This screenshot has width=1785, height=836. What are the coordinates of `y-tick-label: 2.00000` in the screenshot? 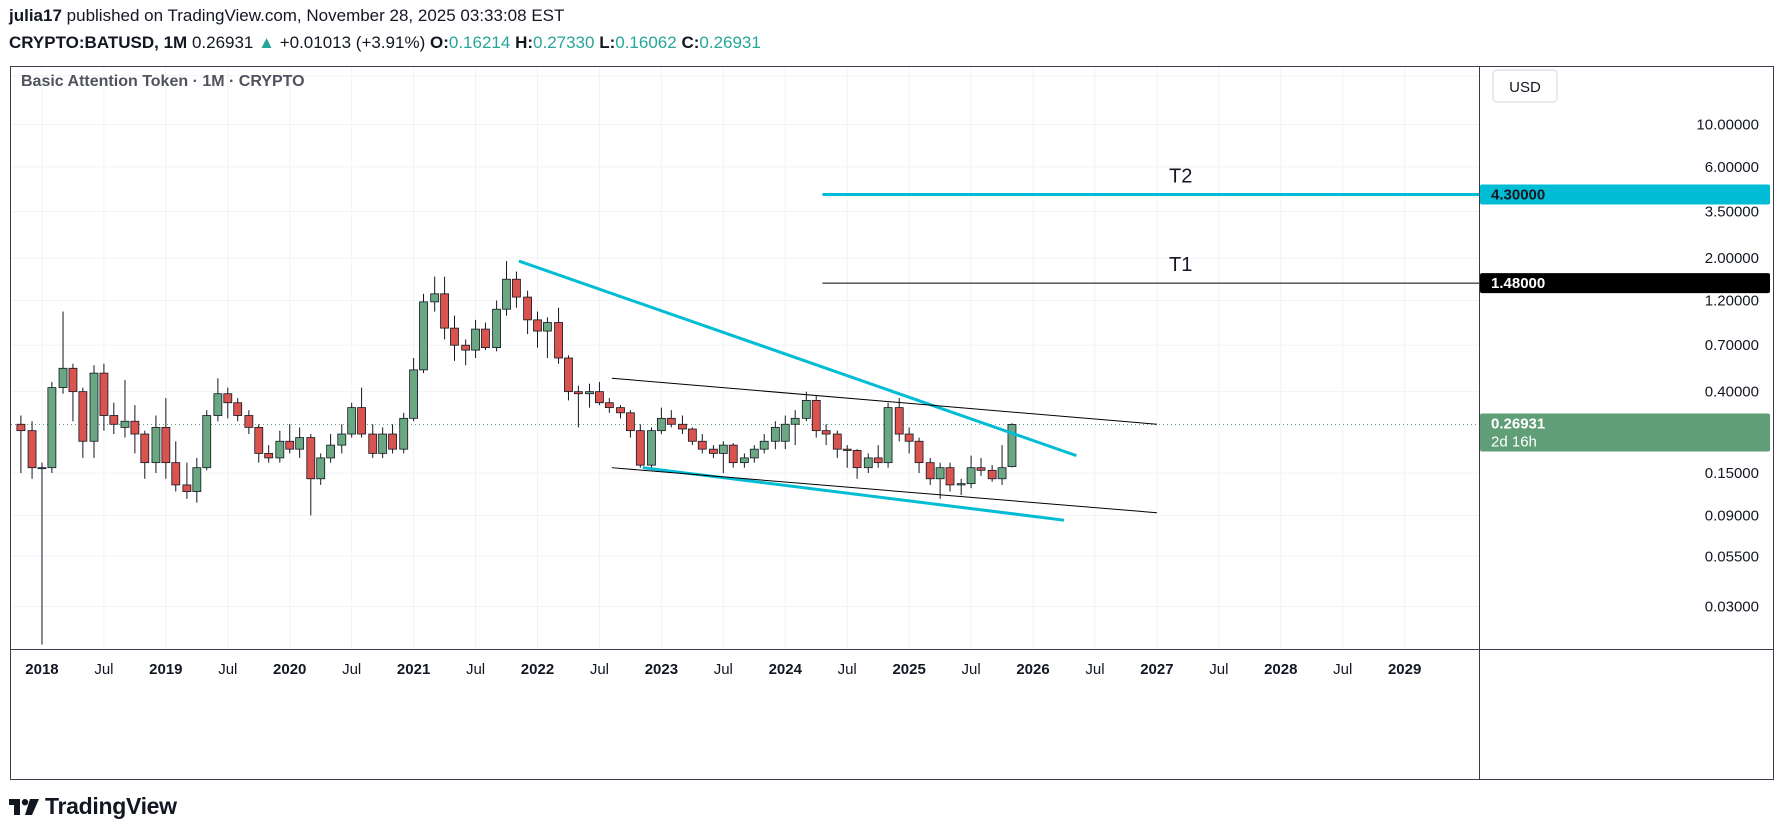 It's located at (1732, 258).